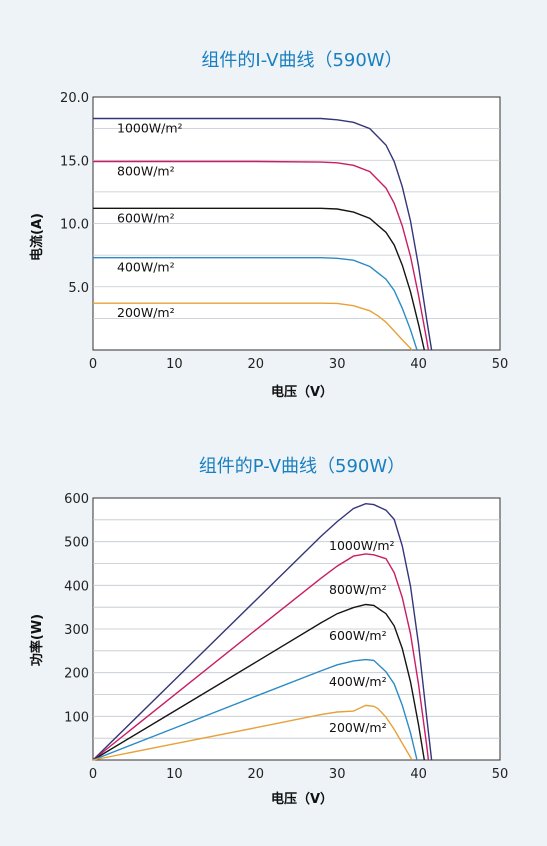 The width and height of the screenshot is (547, 846). What do you see at coordinates (500, 774) in the screenshot?
I see `pv-x-tick-label: 50` at bounding box center [500, 774].